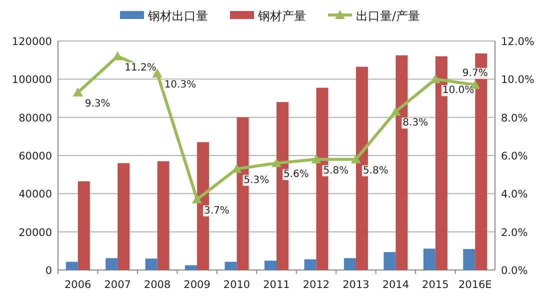  What do you see at coordinates (197, 285) in the screenshot?
I see `x-tick-label: 2009` at bounding box center [197, 285].